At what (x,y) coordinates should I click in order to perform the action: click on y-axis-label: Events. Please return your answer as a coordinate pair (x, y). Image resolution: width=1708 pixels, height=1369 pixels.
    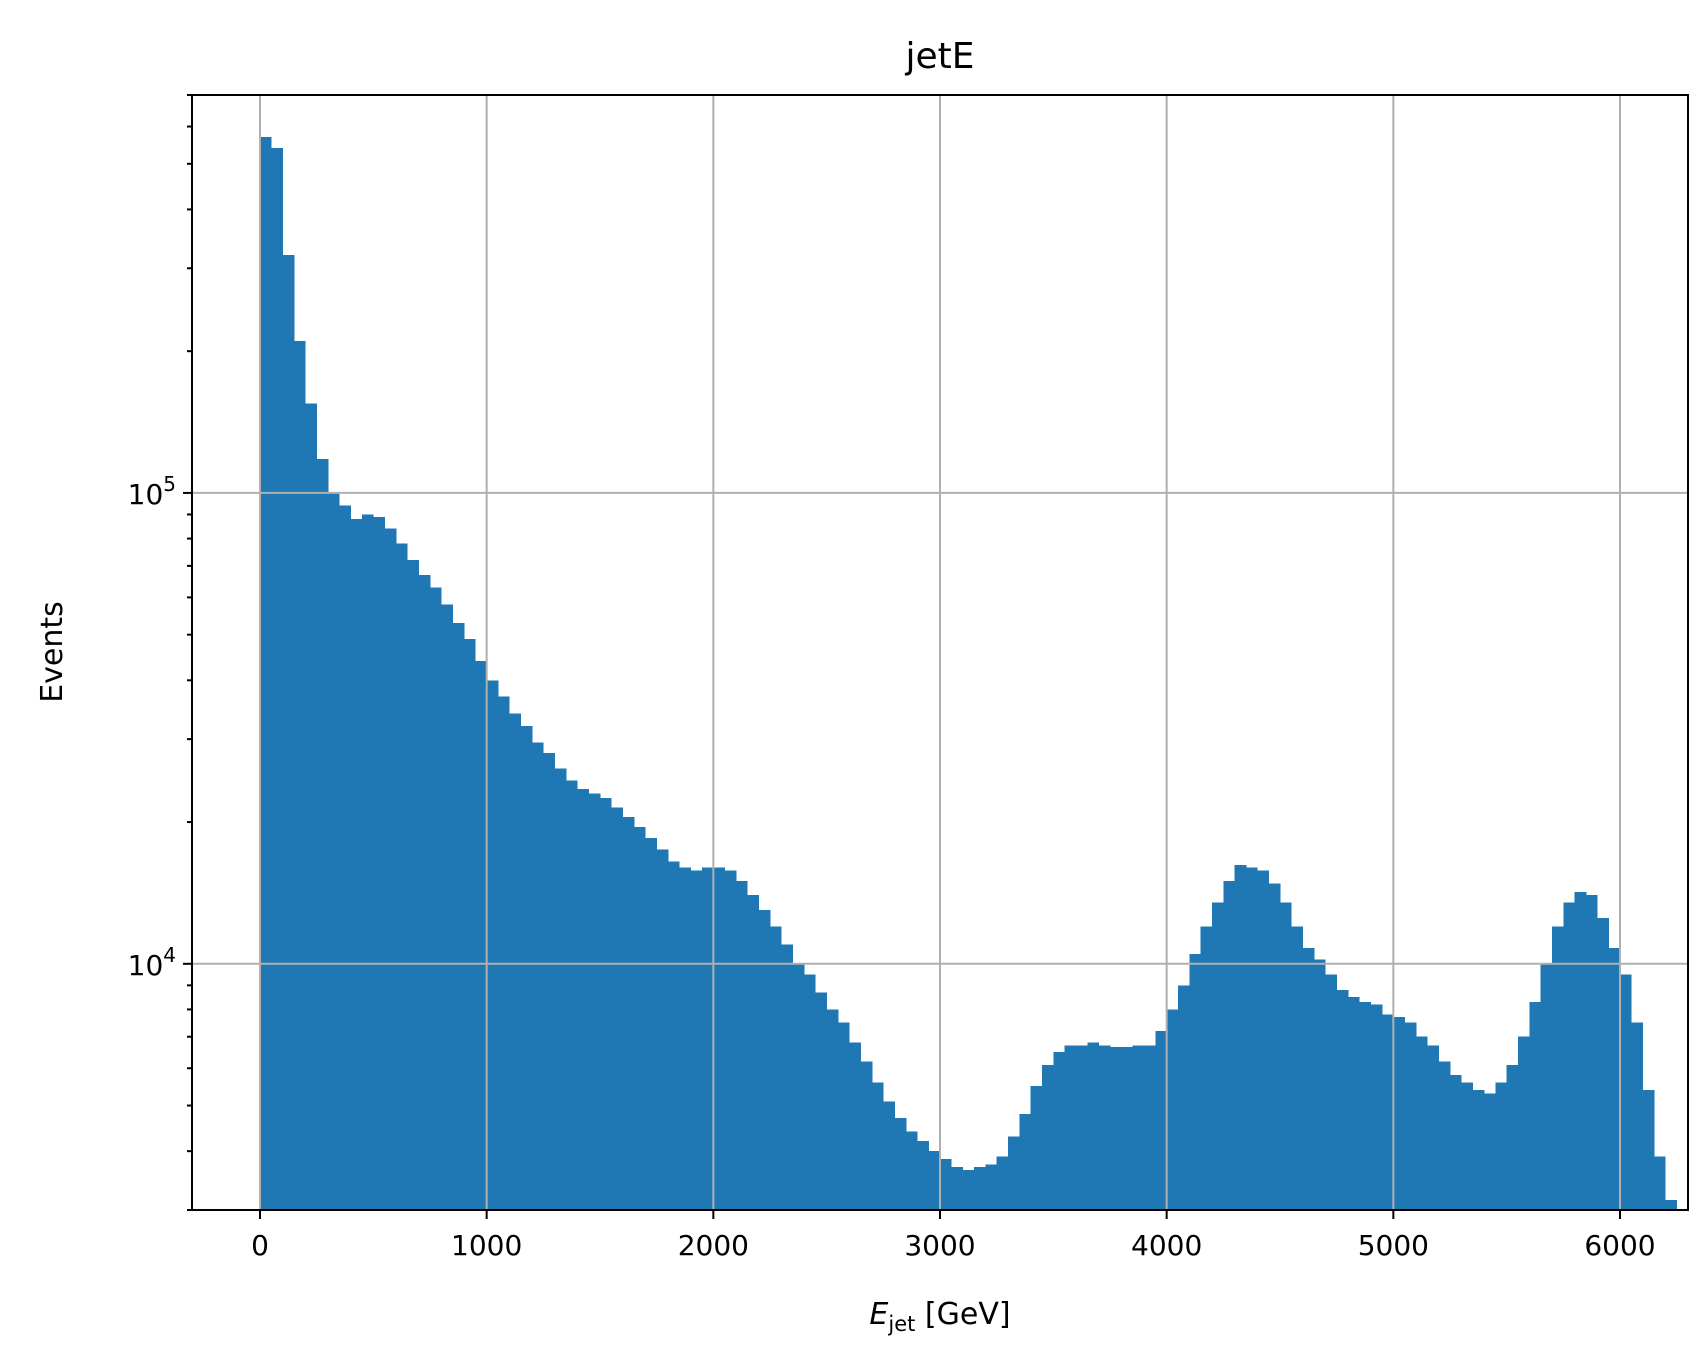
    Looking at the image, I should click on (52, 652).